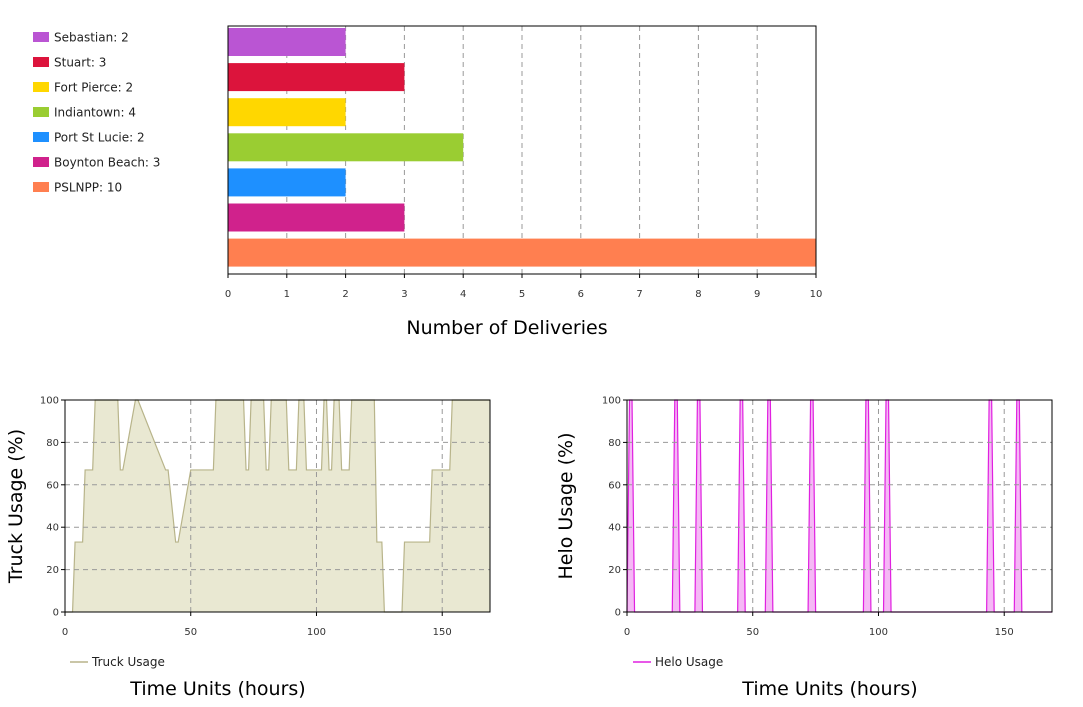 The width and height of the screenshot is (1083, 707). Describe the element at coordinates (49, 401) in the screenshot. I see `truck-y-tick-label: 100` at that location.